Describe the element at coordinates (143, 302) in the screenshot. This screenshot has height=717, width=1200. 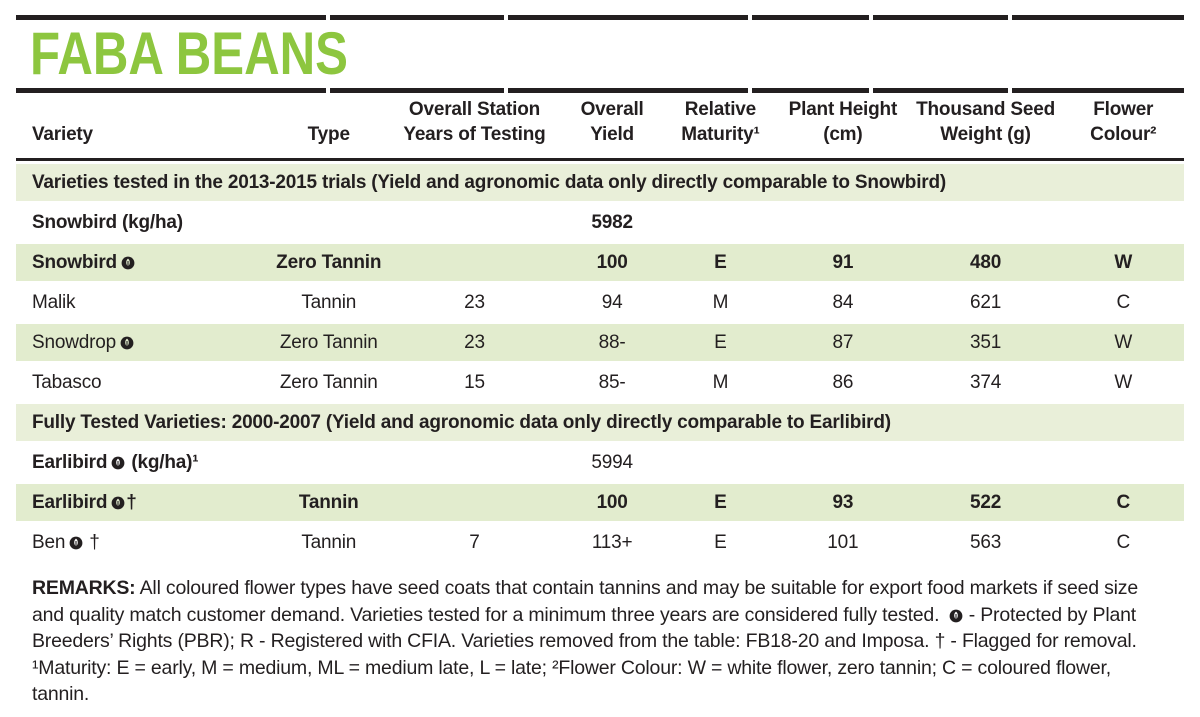
I see `variety-cell: Malik` at that location.